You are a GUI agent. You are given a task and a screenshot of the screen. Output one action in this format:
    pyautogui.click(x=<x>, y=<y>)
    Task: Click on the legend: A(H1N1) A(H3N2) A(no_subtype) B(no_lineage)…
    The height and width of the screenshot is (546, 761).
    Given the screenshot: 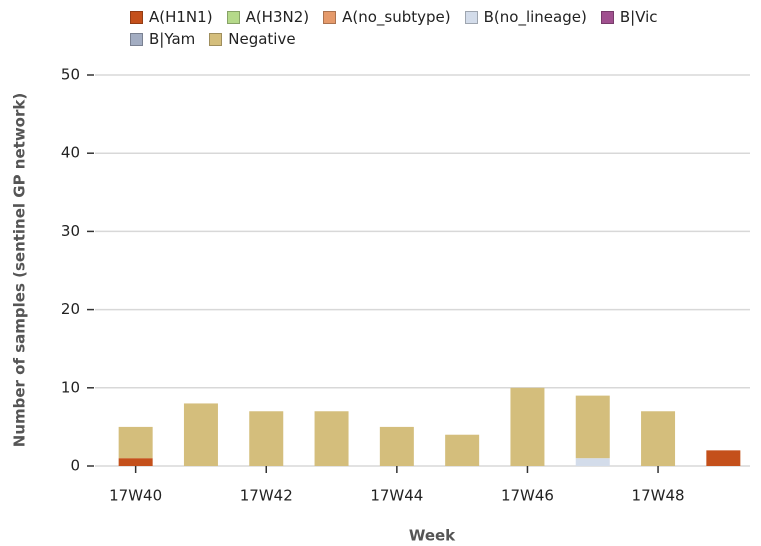 What is the action you would take?
    pyautogui.click(x=440, y=28)
    